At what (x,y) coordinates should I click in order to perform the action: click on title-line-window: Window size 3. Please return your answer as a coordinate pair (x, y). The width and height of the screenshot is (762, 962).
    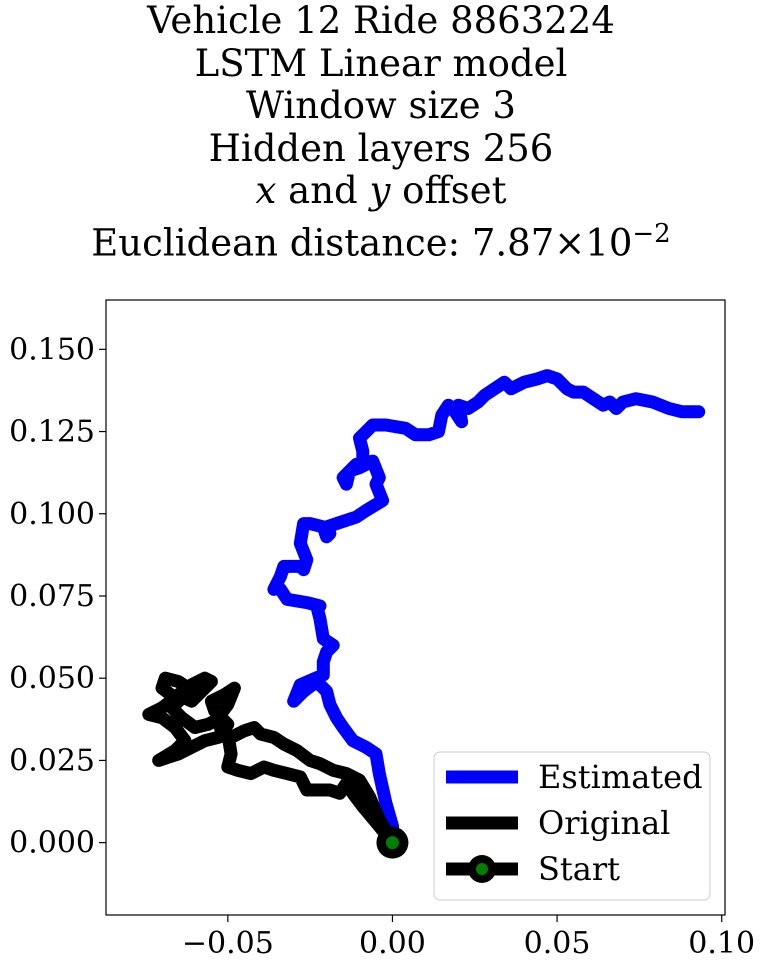
    Looking at the image, I should click on (381, 105).